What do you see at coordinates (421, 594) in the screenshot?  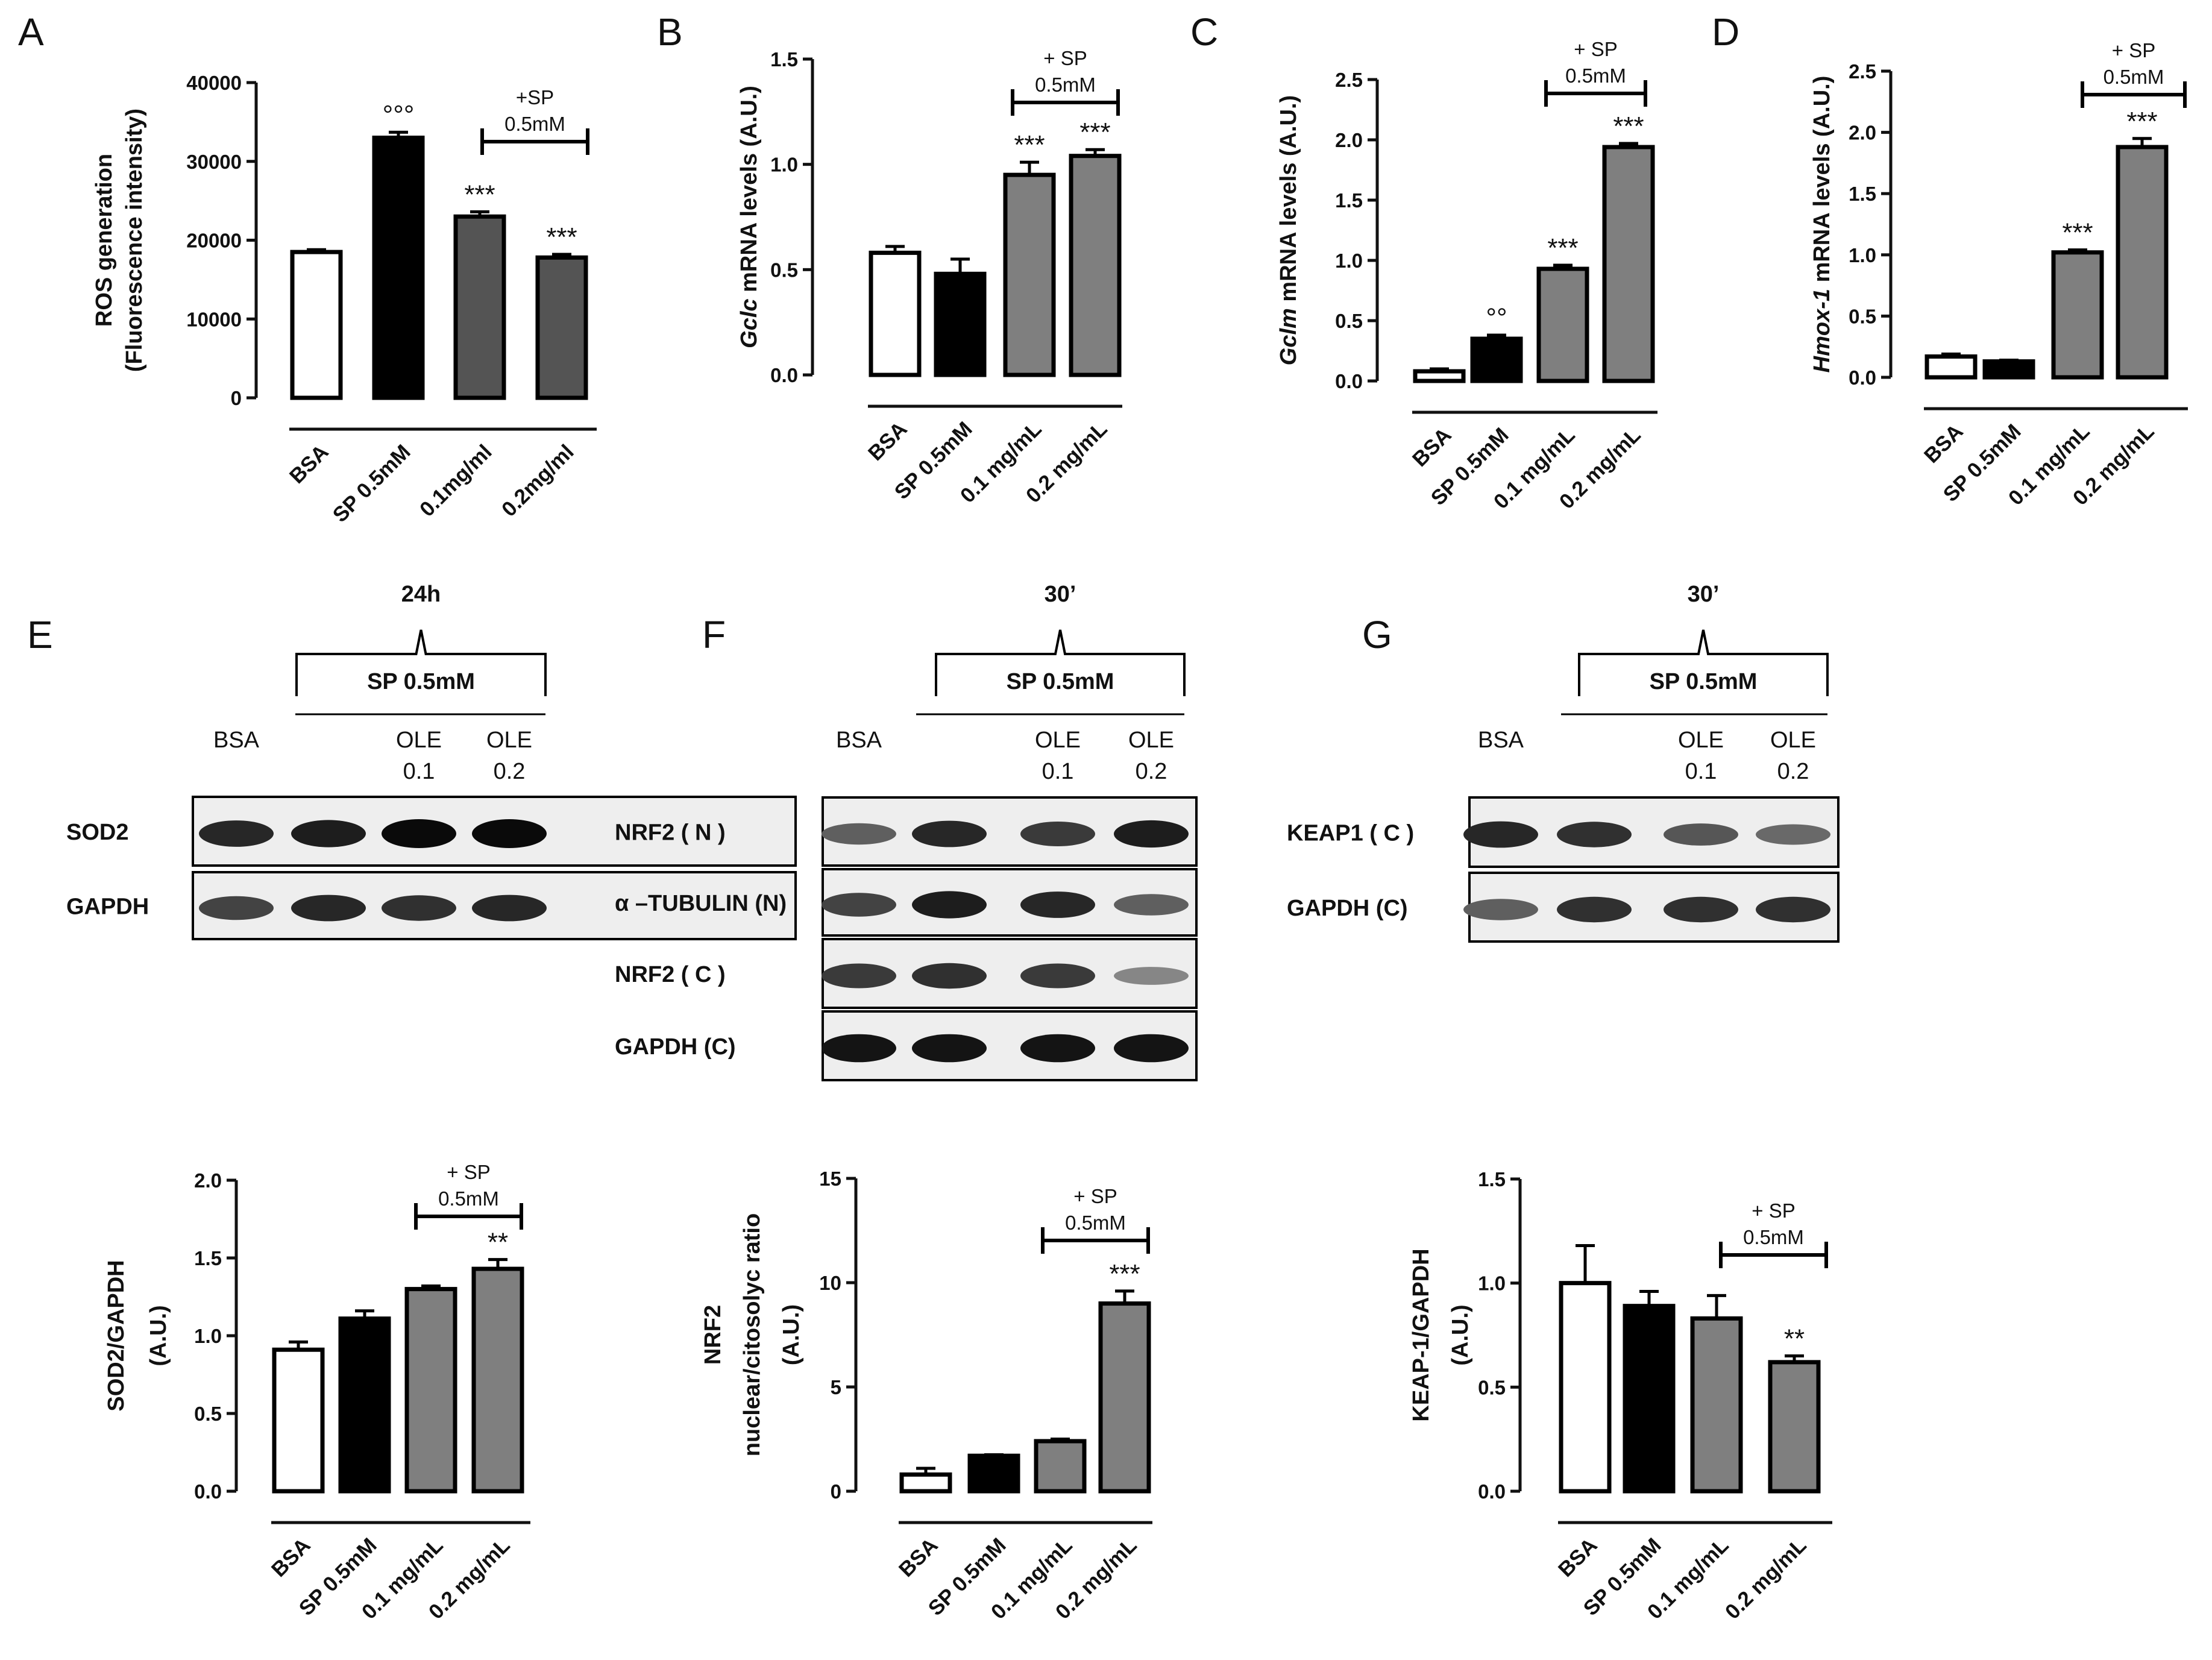 I see `time-label: 24h` at bounding box center [421, 594].